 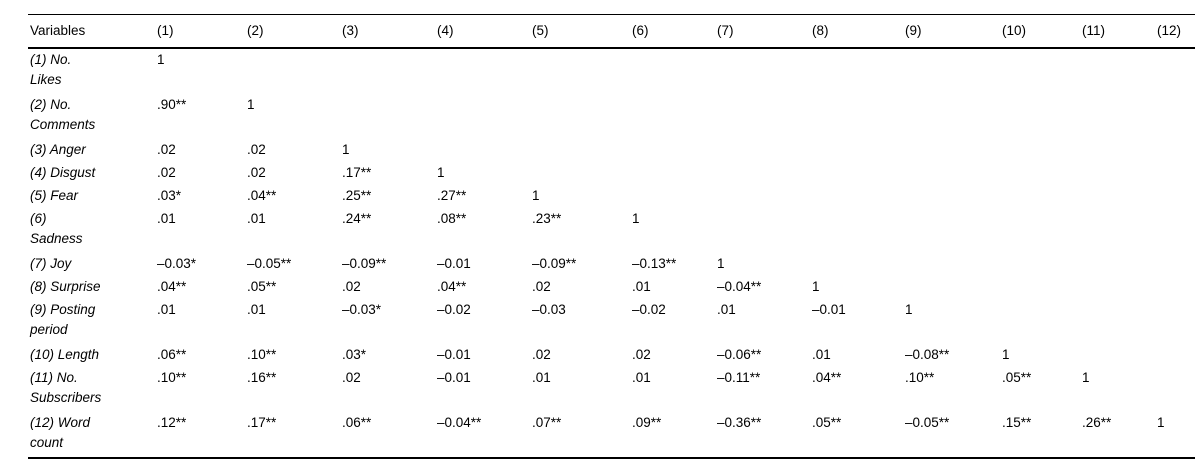 What do you see at coordinates (654, 263) in the screenshot?
I see `correlation-cell: –0.13**` at bounding box center [654, 263].